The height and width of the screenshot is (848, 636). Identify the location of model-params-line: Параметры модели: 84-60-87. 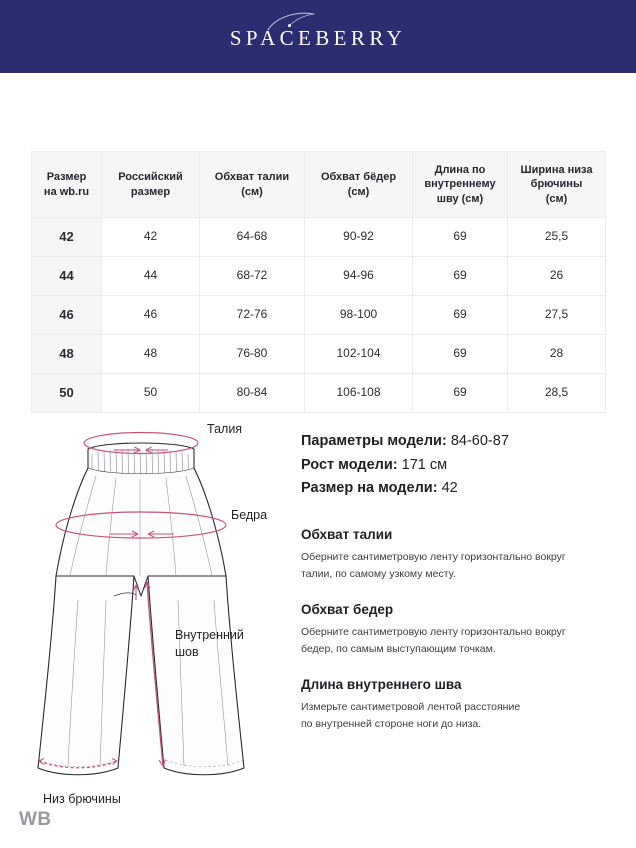
(453, 442).